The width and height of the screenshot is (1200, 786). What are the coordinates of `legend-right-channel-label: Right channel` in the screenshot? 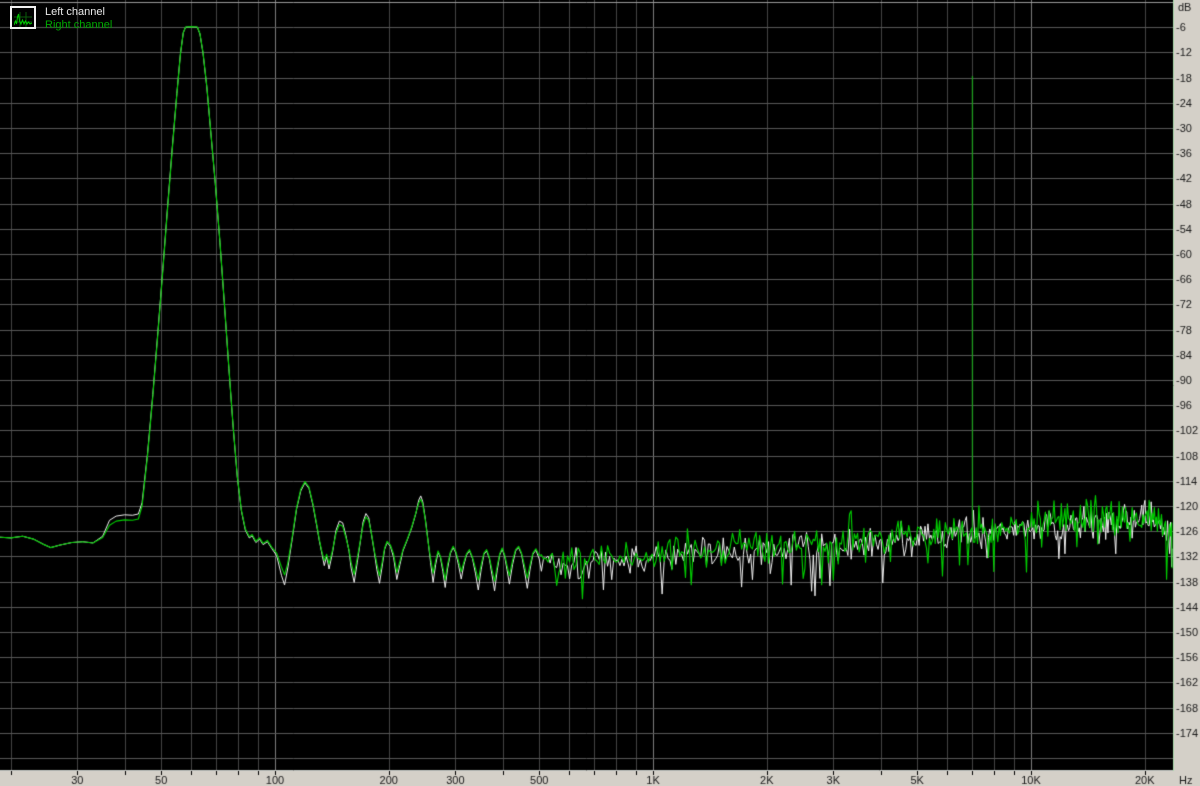 It's located at (79, 25).